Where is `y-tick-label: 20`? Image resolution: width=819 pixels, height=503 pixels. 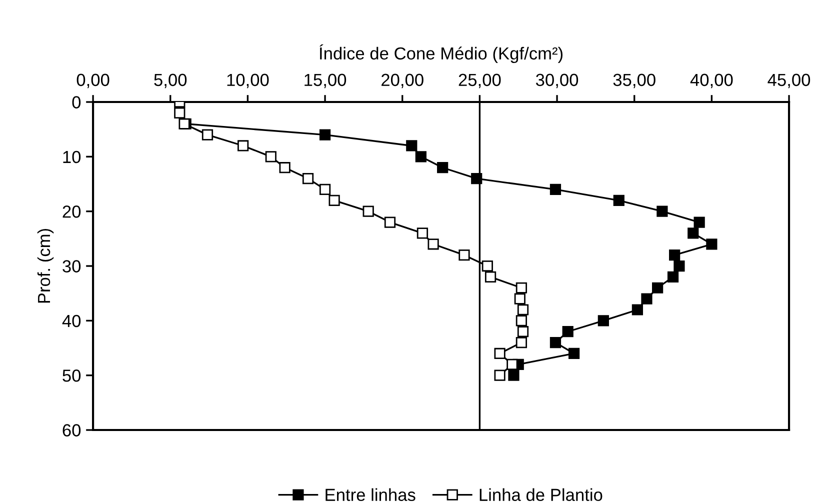
y-tick-label: 20 is located at coordinates (71, 212).